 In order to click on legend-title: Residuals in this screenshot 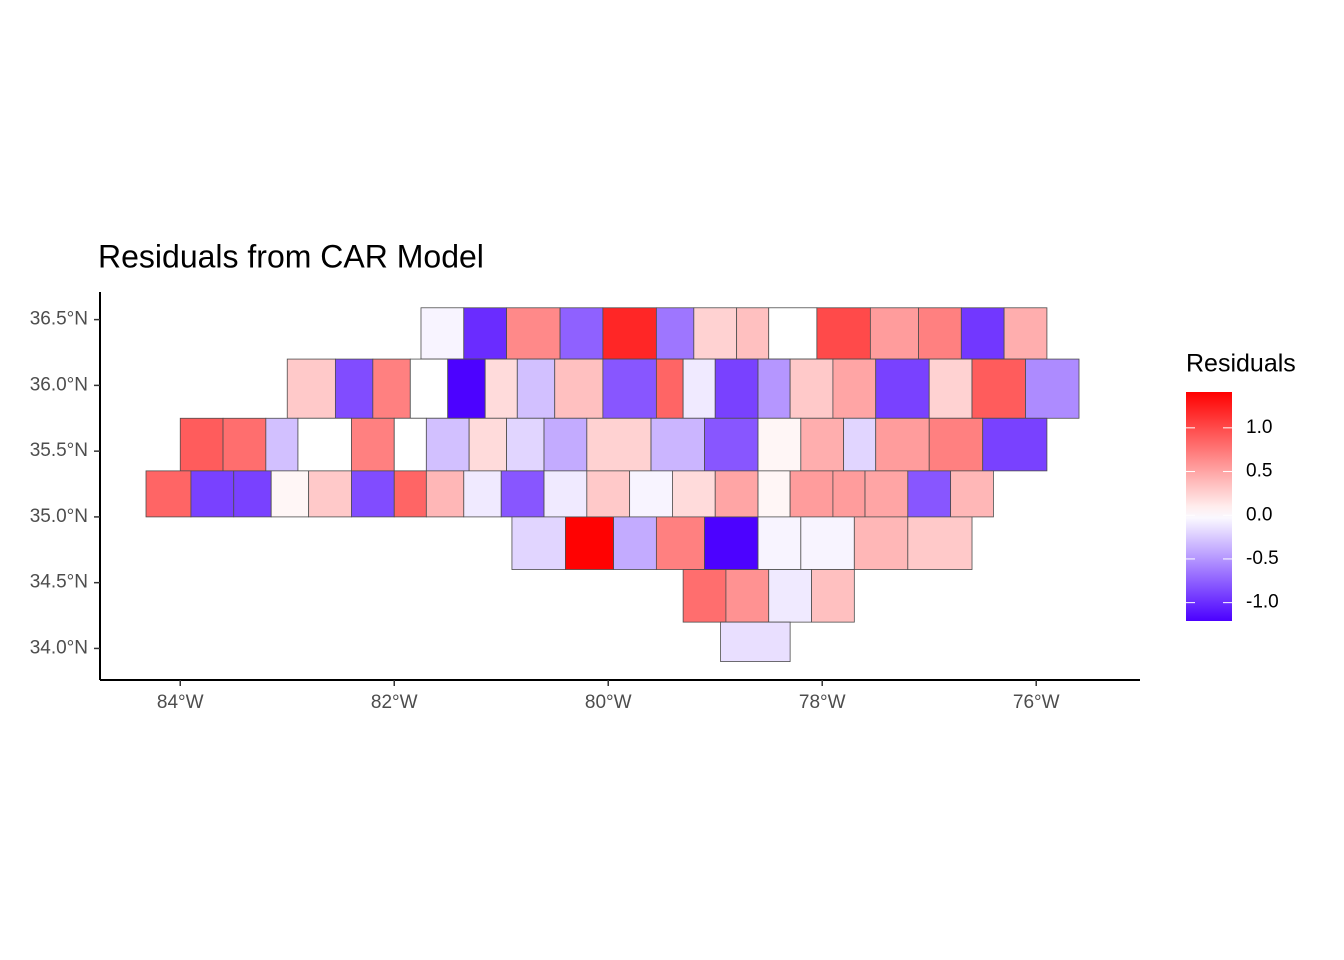, I will do `click(1241, 364)`.